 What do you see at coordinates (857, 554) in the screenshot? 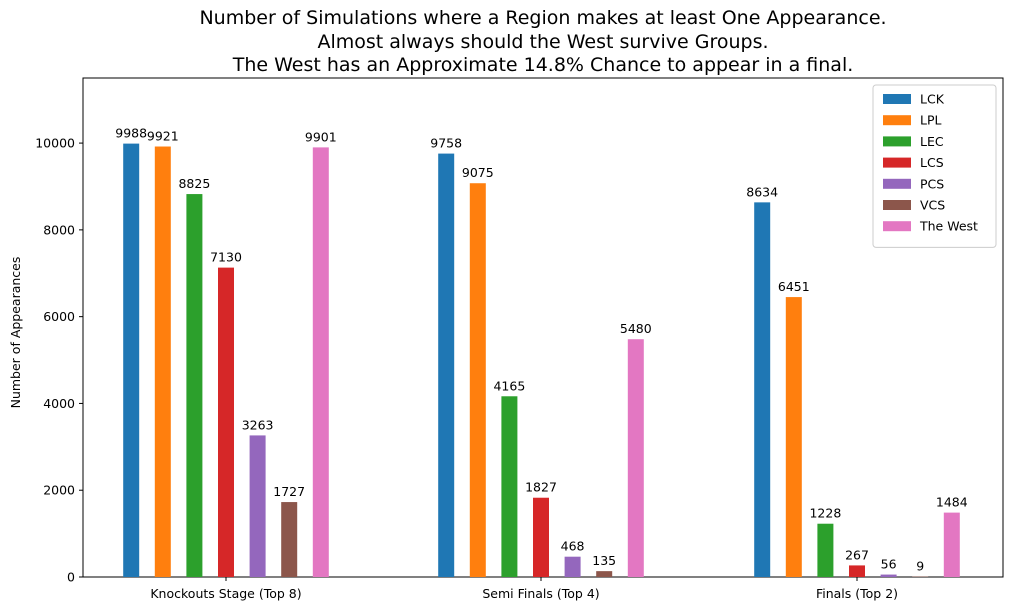
I see `bar-value-label: 267` at bounding box center [857, 554].